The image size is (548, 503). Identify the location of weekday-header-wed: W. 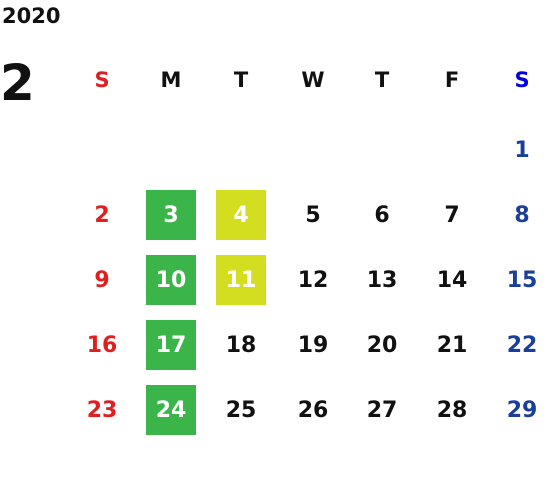
(313, 80).